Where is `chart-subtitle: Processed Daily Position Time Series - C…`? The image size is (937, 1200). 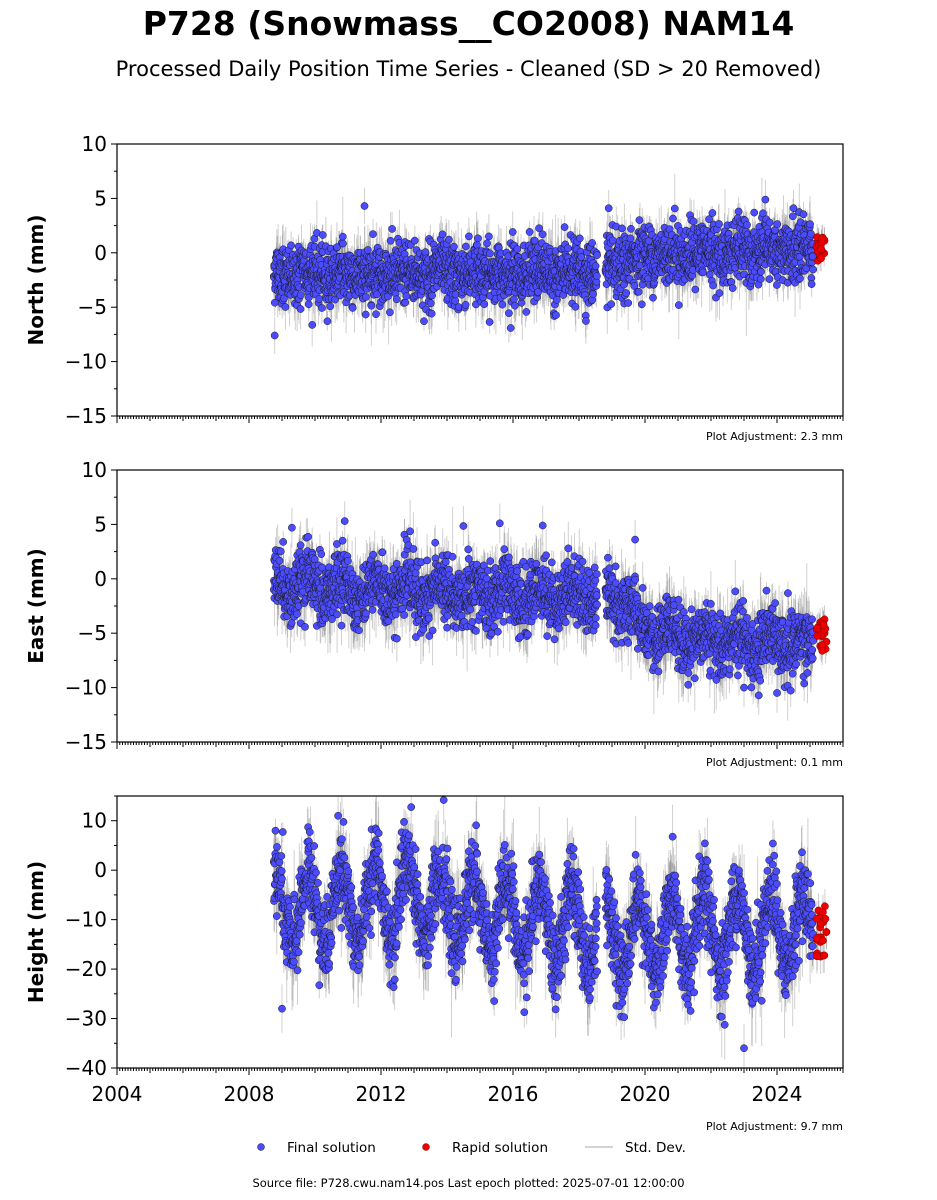
chart-subtitle: Processed Daily Position Time Series - C… is located at coordinates (468, 69).